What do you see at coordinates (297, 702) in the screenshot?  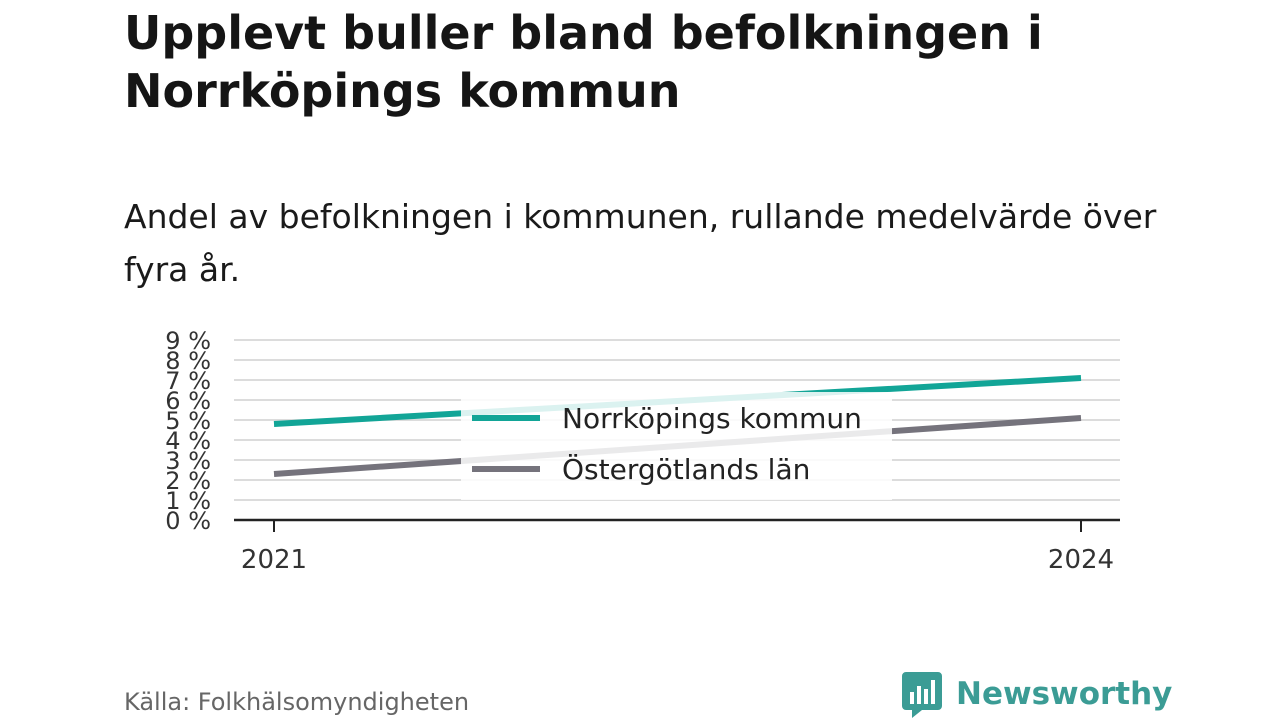 I see `source-note: Källa: Folkhälsomyndigheten` at bounding box center [297, 702].